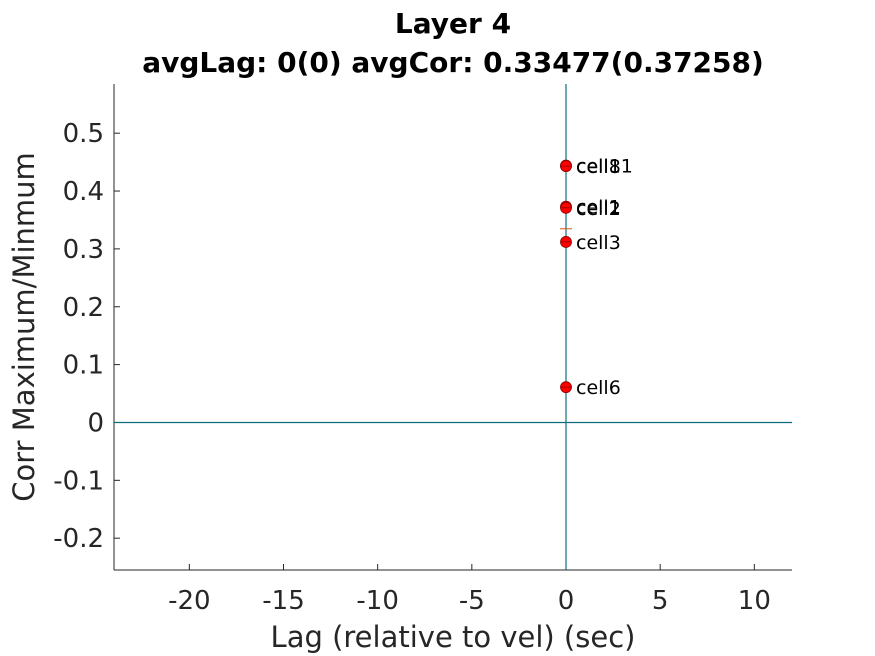 Image resolution: width=875 pixels, height=656 pixels. Describe the element at coordinates (189, 601) in the screenshot. I see `x-tick-label: -20` at that location.